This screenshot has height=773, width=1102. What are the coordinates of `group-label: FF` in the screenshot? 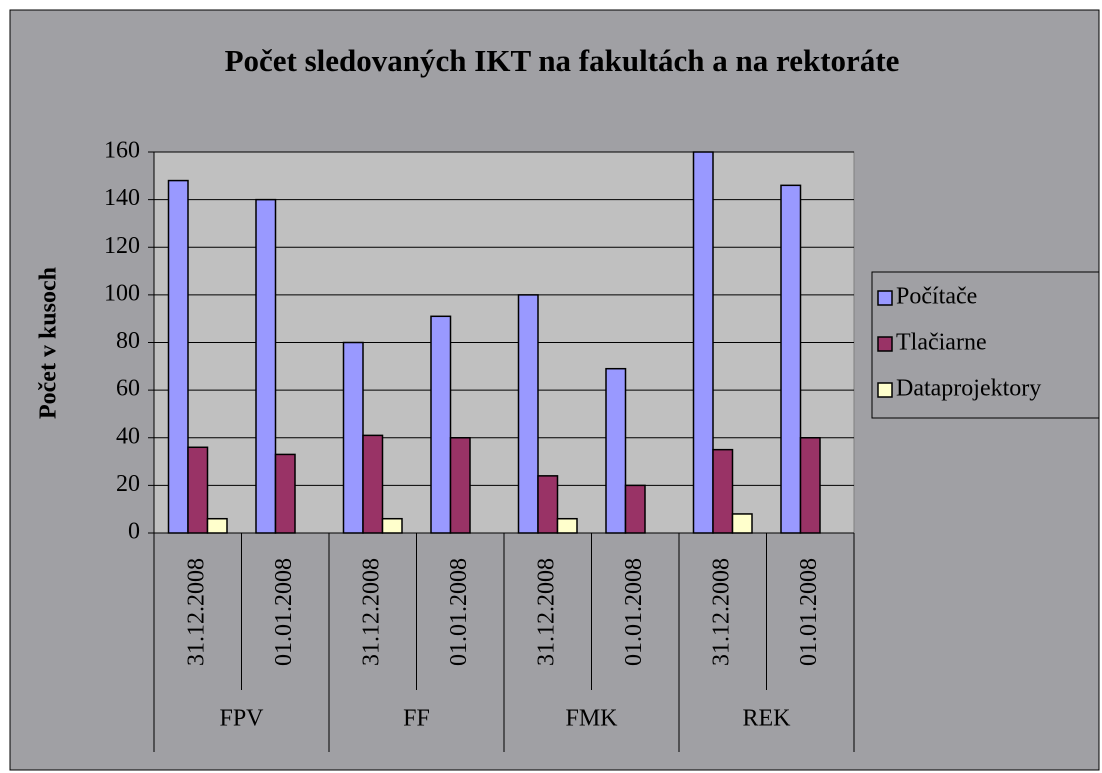 It's located at (416, 719).